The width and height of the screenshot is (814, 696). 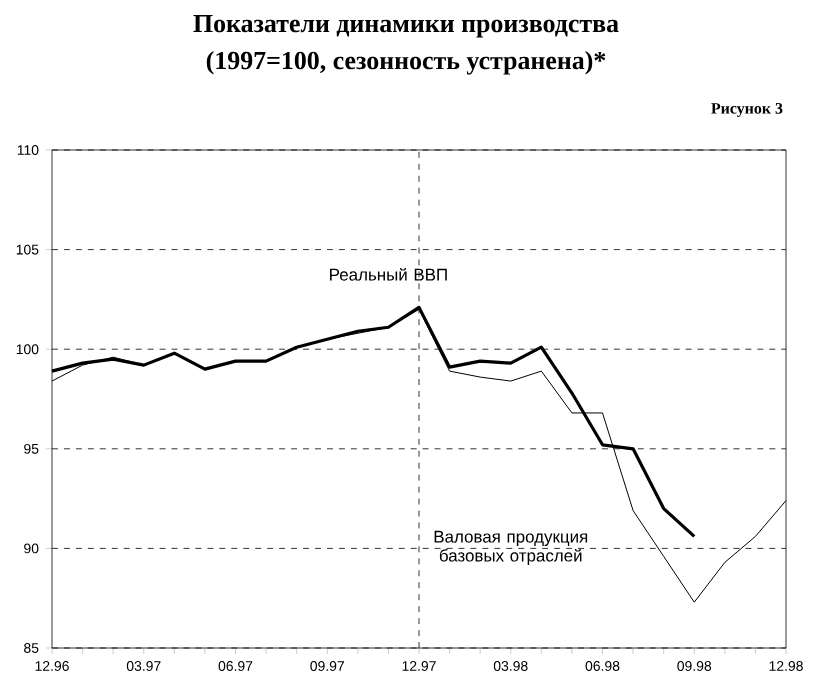 I want to click on chart-title: Показатели динамики производства, so click(x=406, y=26).